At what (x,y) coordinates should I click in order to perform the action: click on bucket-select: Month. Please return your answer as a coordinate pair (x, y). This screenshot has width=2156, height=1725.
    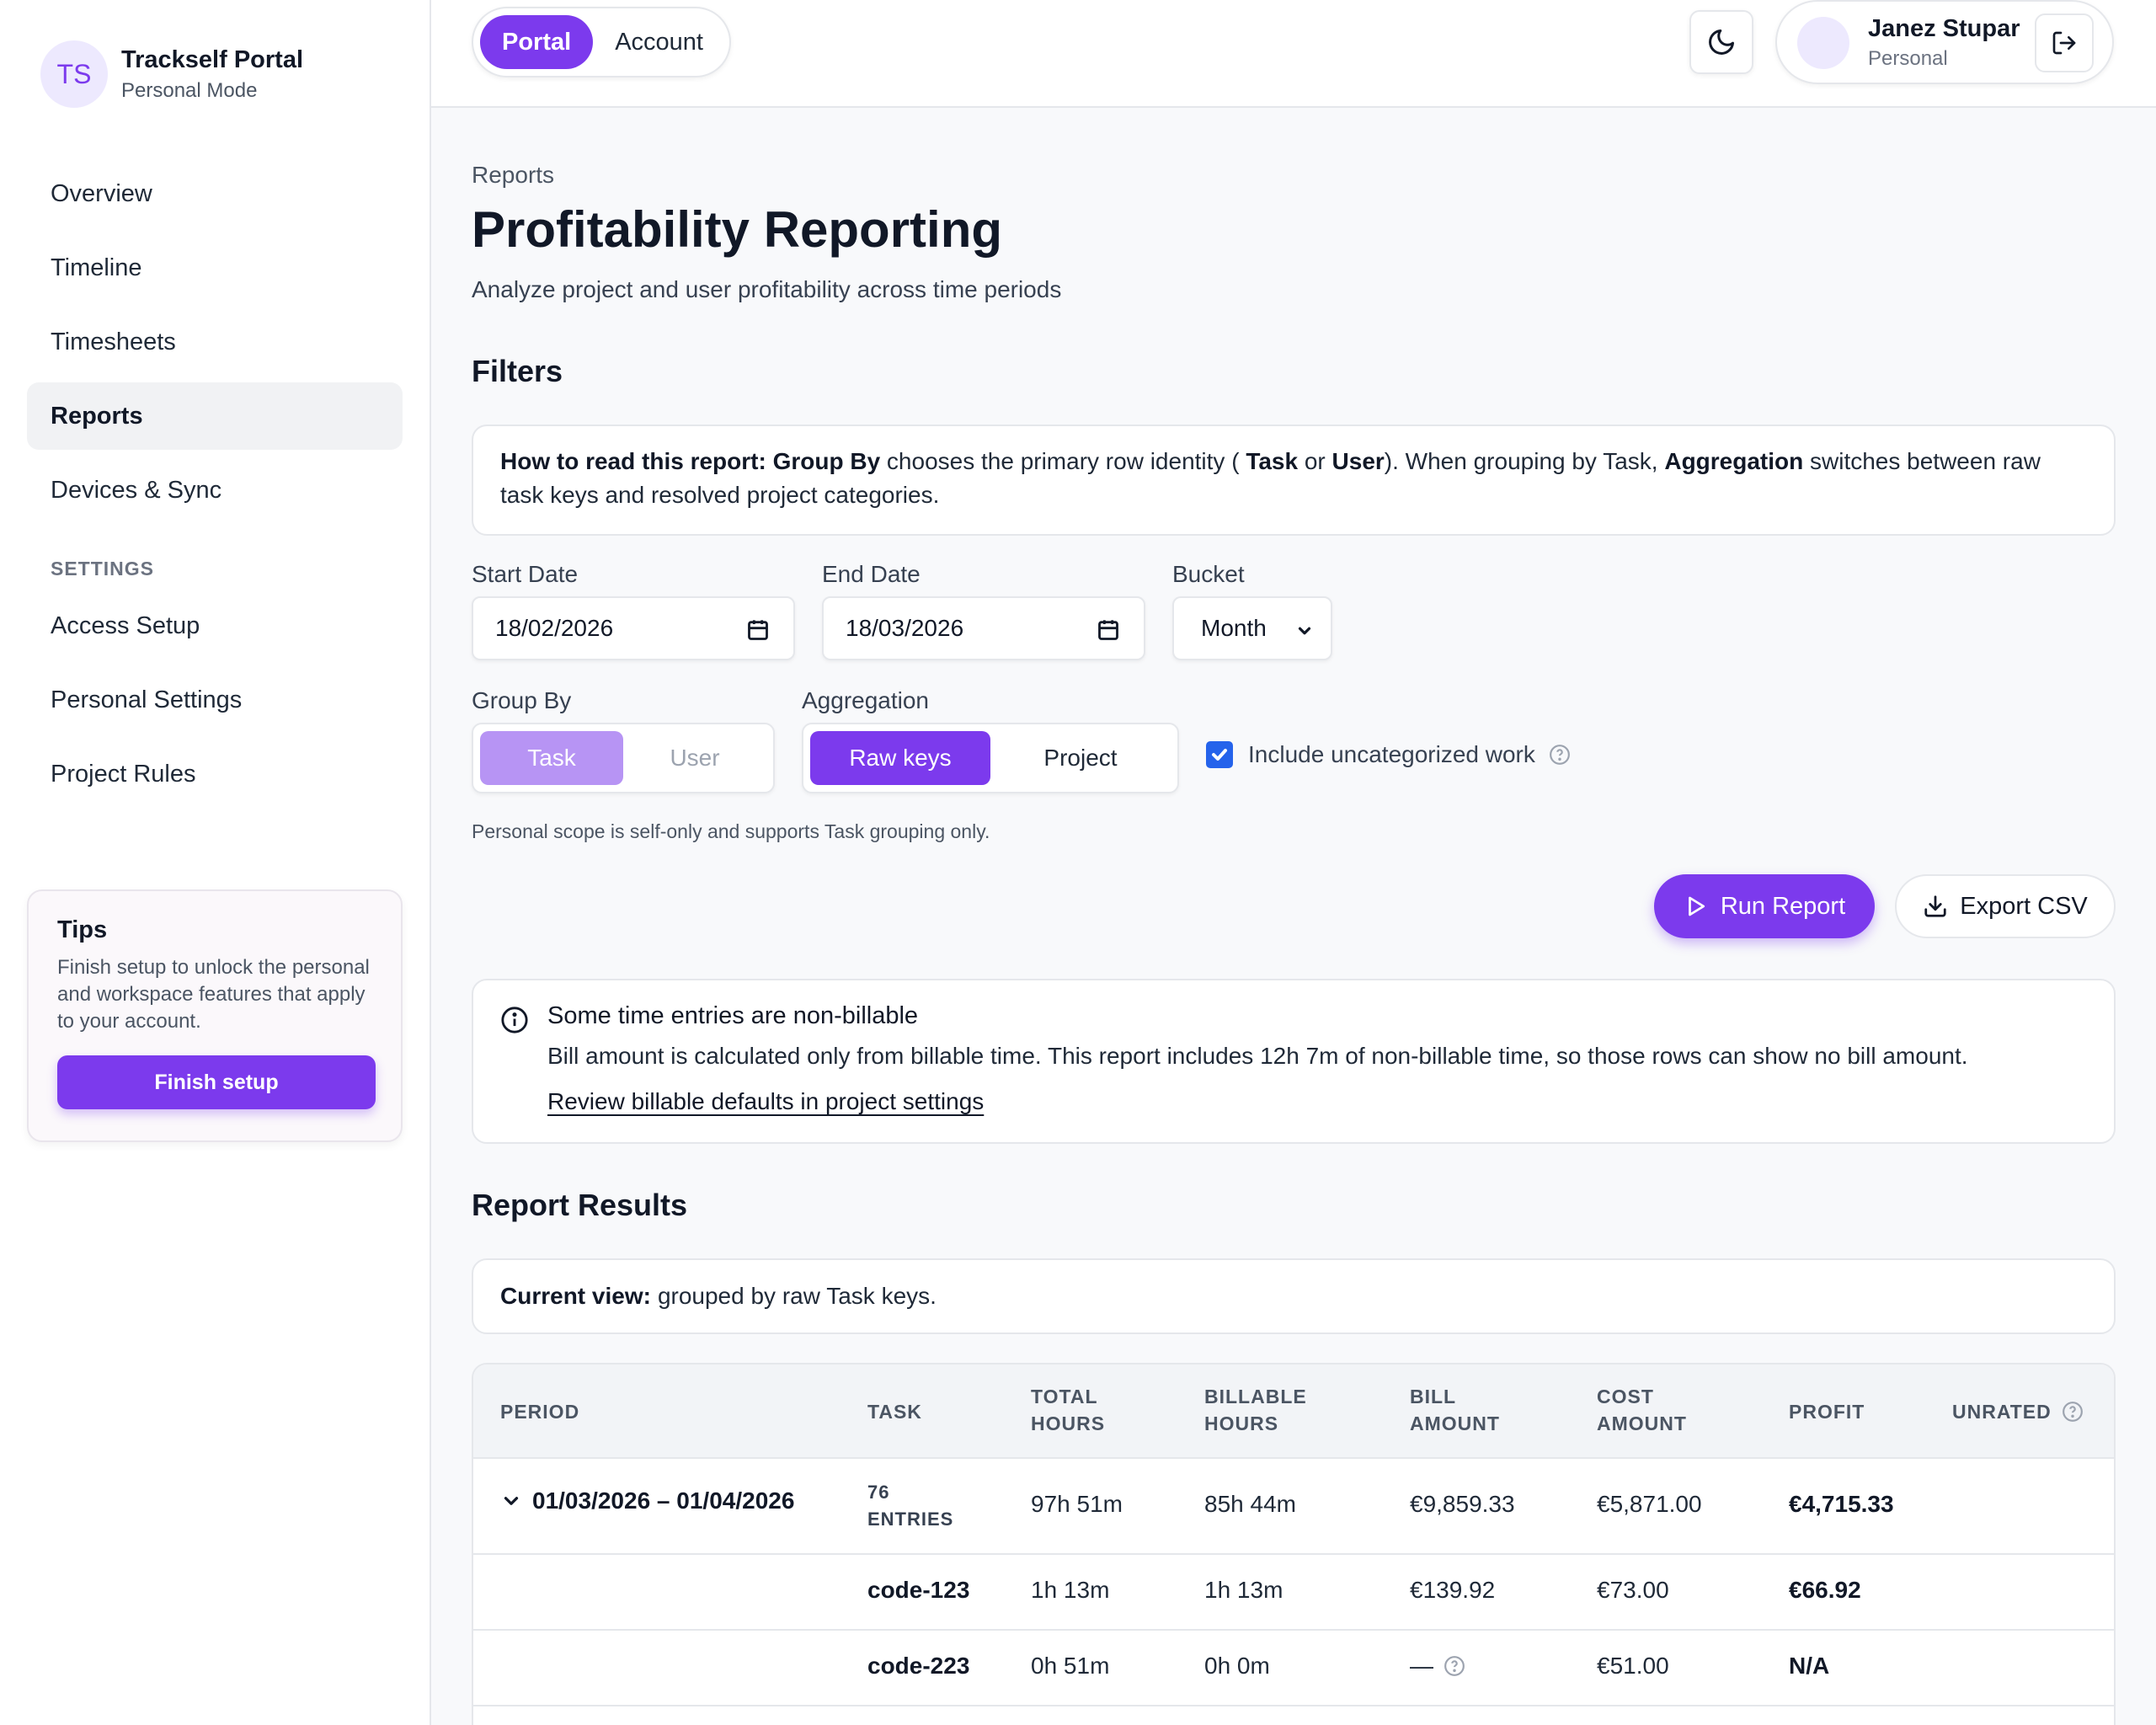
    Looking at the image, I should click on (1252, 628).